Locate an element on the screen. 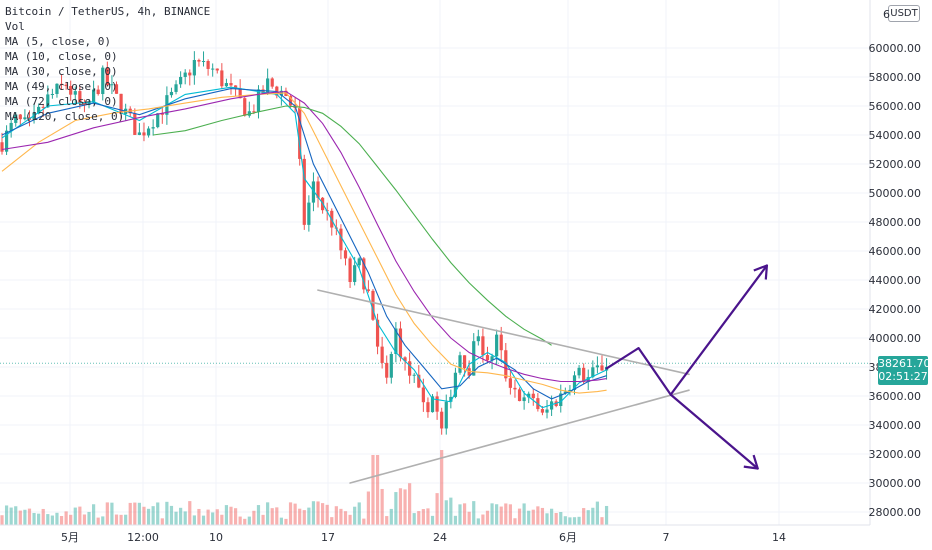 This screenshot has height=550, width=932. x-tick-label: 7 is located at coordinates (666, 537).